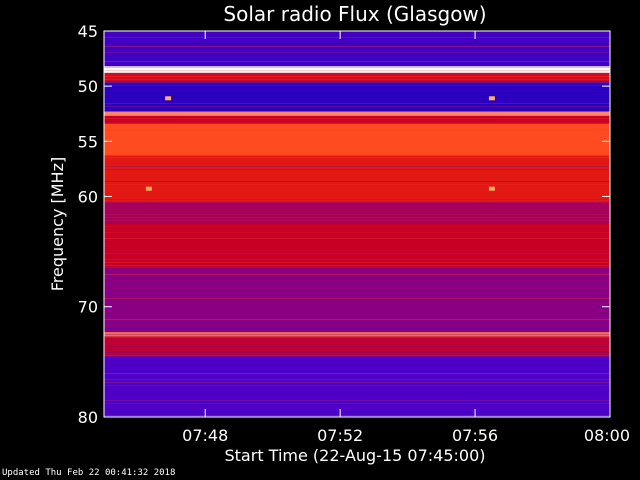 Image resolution: width=640 pixels, height=480 pixels. I want to click on y-tick-label: 50, so click(88, 86).